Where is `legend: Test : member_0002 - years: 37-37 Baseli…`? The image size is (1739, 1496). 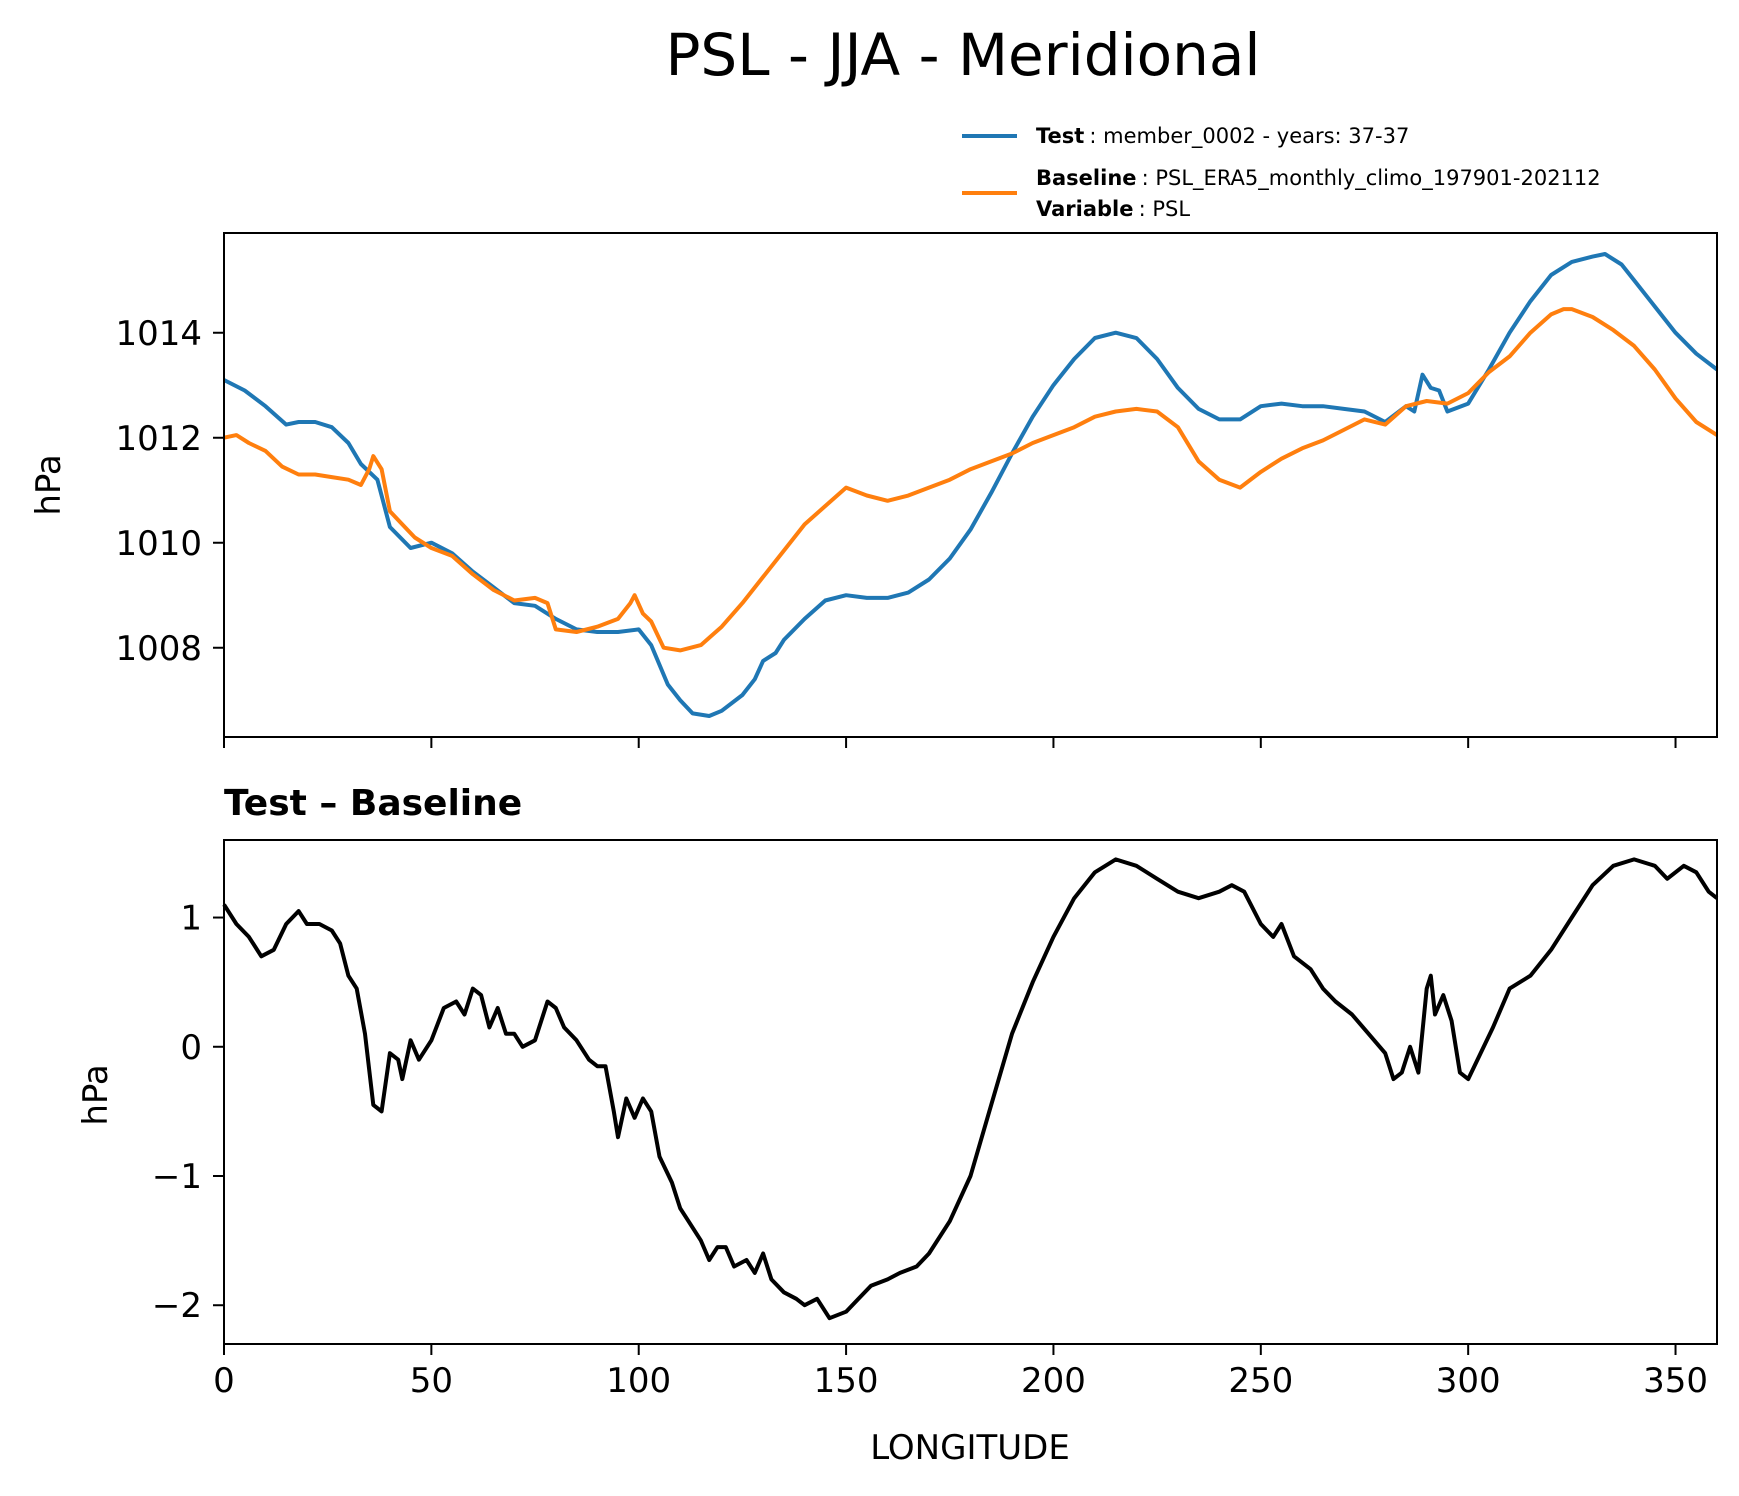 legend: Test : member_0002 - years: 37-37 Baseli… is located at coordinates (1281, 172).